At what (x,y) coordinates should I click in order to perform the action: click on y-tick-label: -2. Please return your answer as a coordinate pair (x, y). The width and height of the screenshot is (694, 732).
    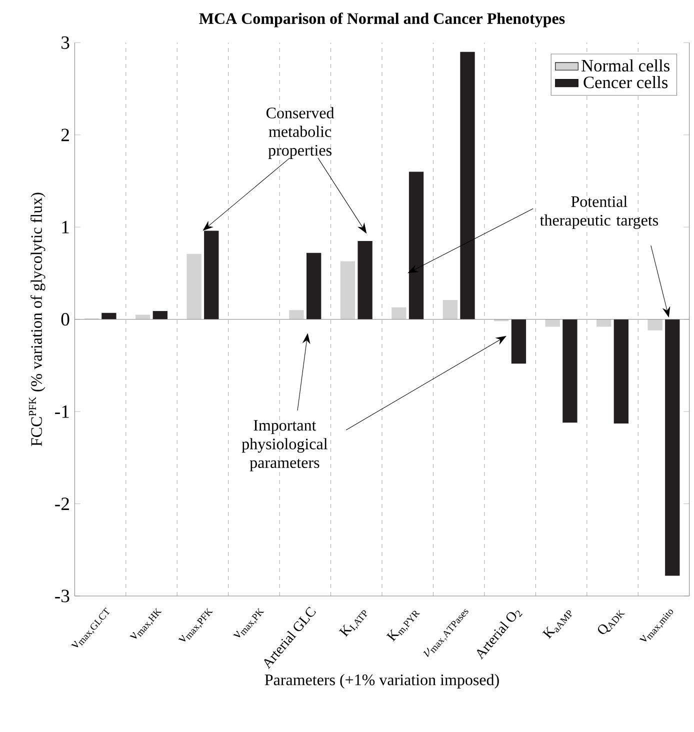
    Looking at the image, I should click on (62, 504).